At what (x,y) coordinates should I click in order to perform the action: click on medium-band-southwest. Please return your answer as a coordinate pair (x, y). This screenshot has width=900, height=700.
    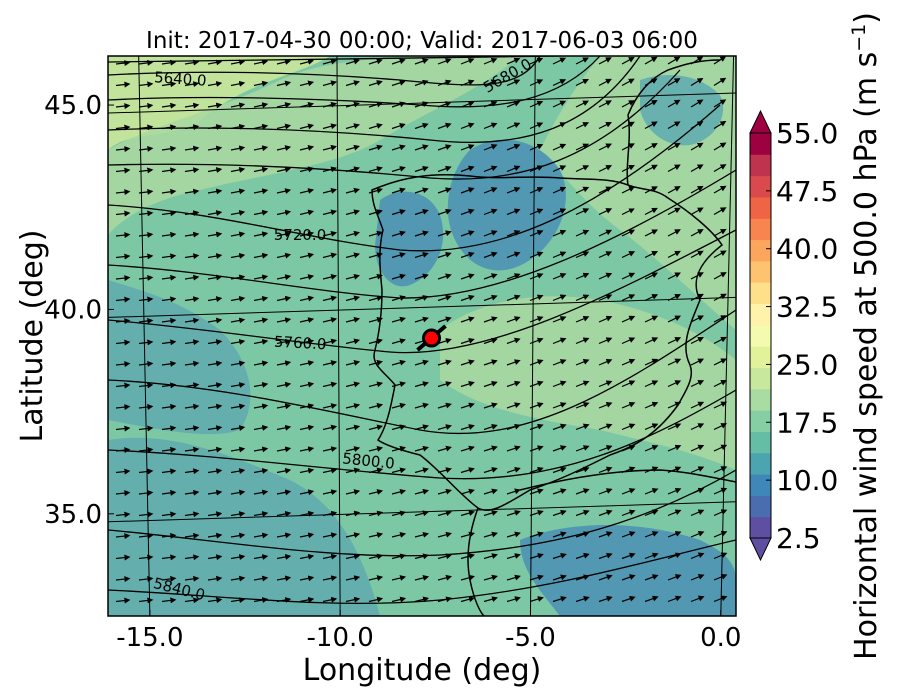
    Looking at the image, I should click on (244, 526).